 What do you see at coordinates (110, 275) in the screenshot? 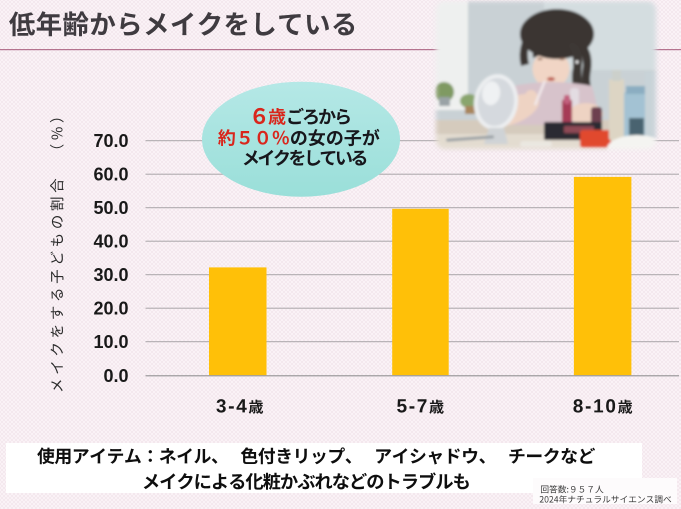
I see `svg-text: 30.0` at bounding box center [110, 275].